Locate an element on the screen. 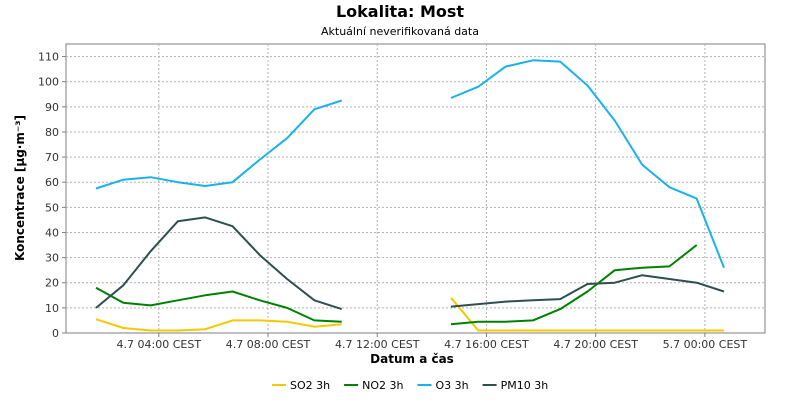 The width and height of the screenshot is (800, 400). legend-label-pm10-3h: PM10 3h is located at coordinates (525, 385).